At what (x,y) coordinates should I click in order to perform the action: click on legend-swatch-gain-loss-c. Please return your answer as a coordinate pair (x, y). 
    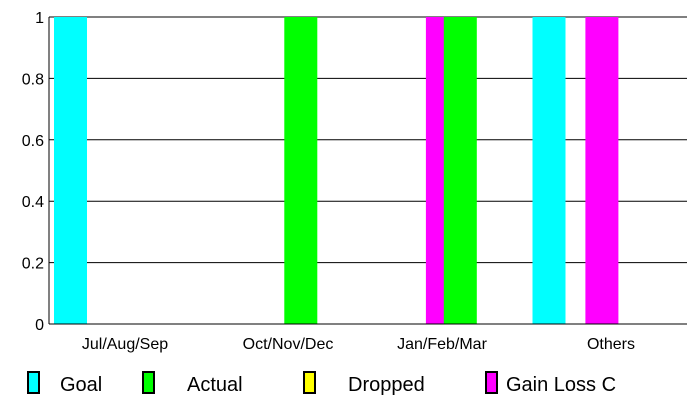
    Looking at the image, I should click on (491, 382).